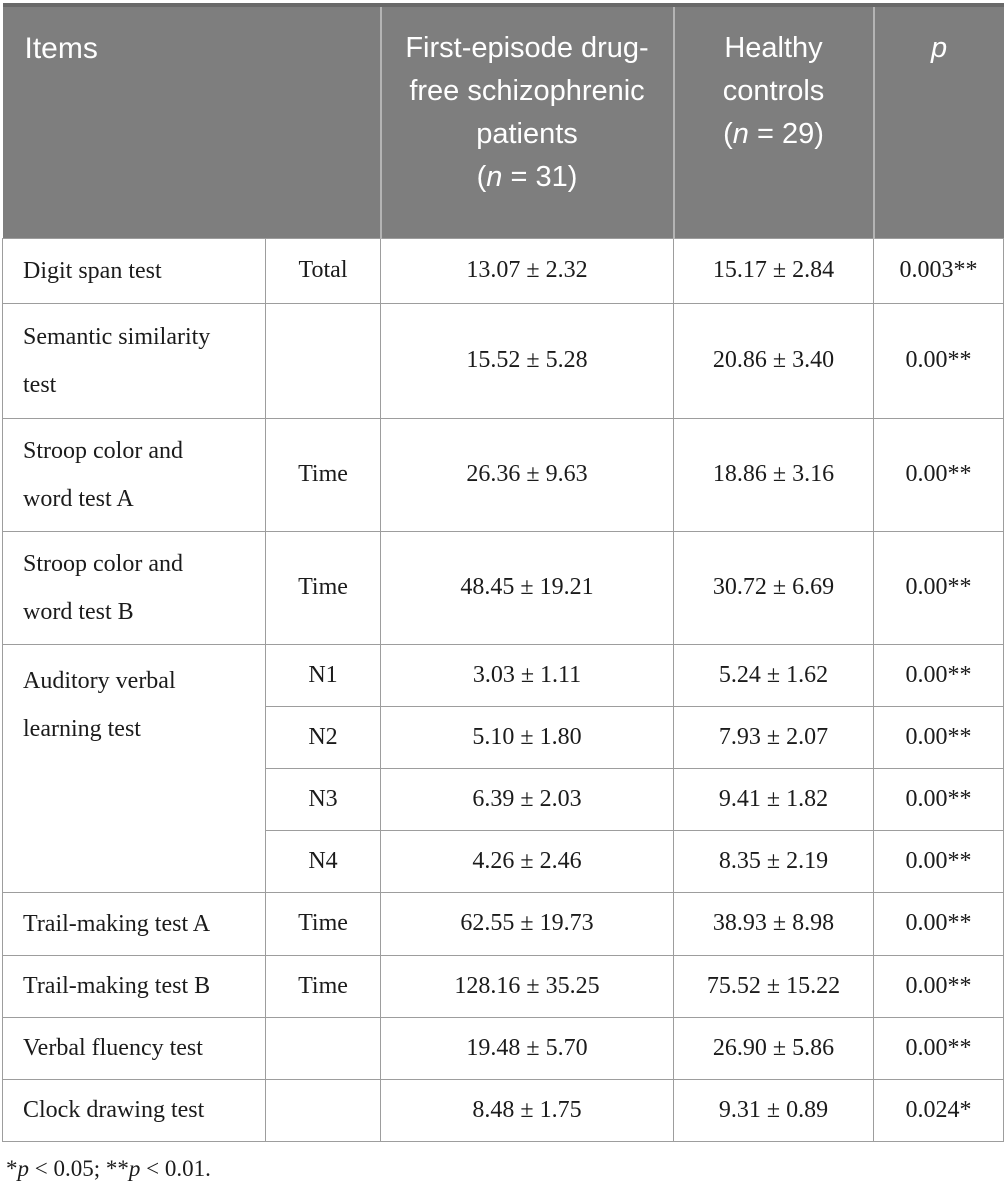 This screenshot has width=1005, height=1186. I want to click on patients-value-cell: 62.55 ± 19.73, so click(527, 923).